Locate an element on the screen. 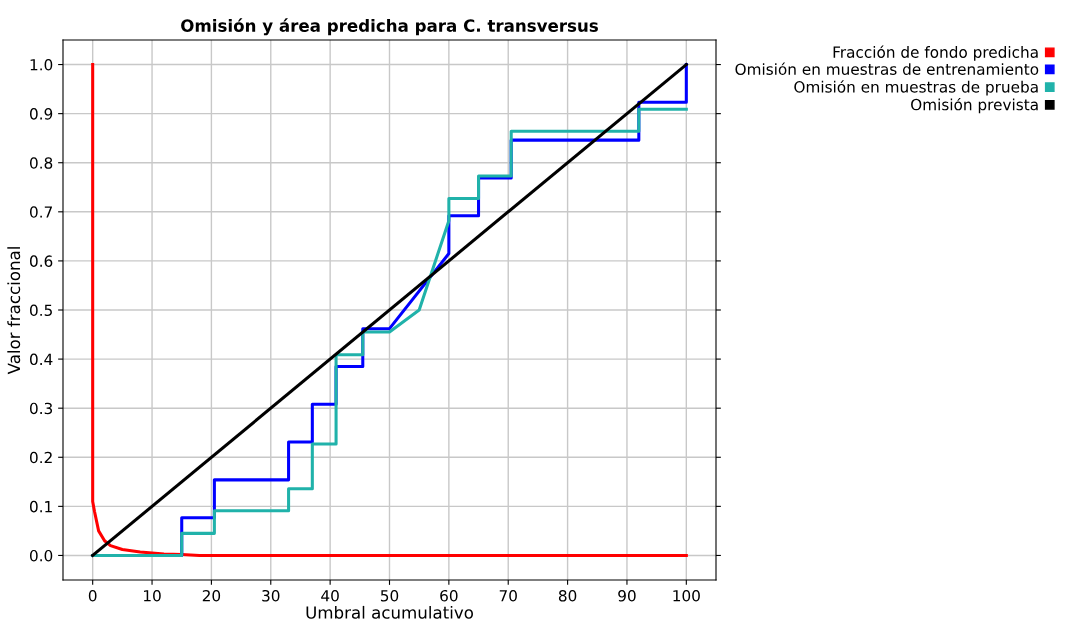 The width and height of the screenshot is (1075, 634). x-tick-label: 70 is located at coordinates (508, 595).